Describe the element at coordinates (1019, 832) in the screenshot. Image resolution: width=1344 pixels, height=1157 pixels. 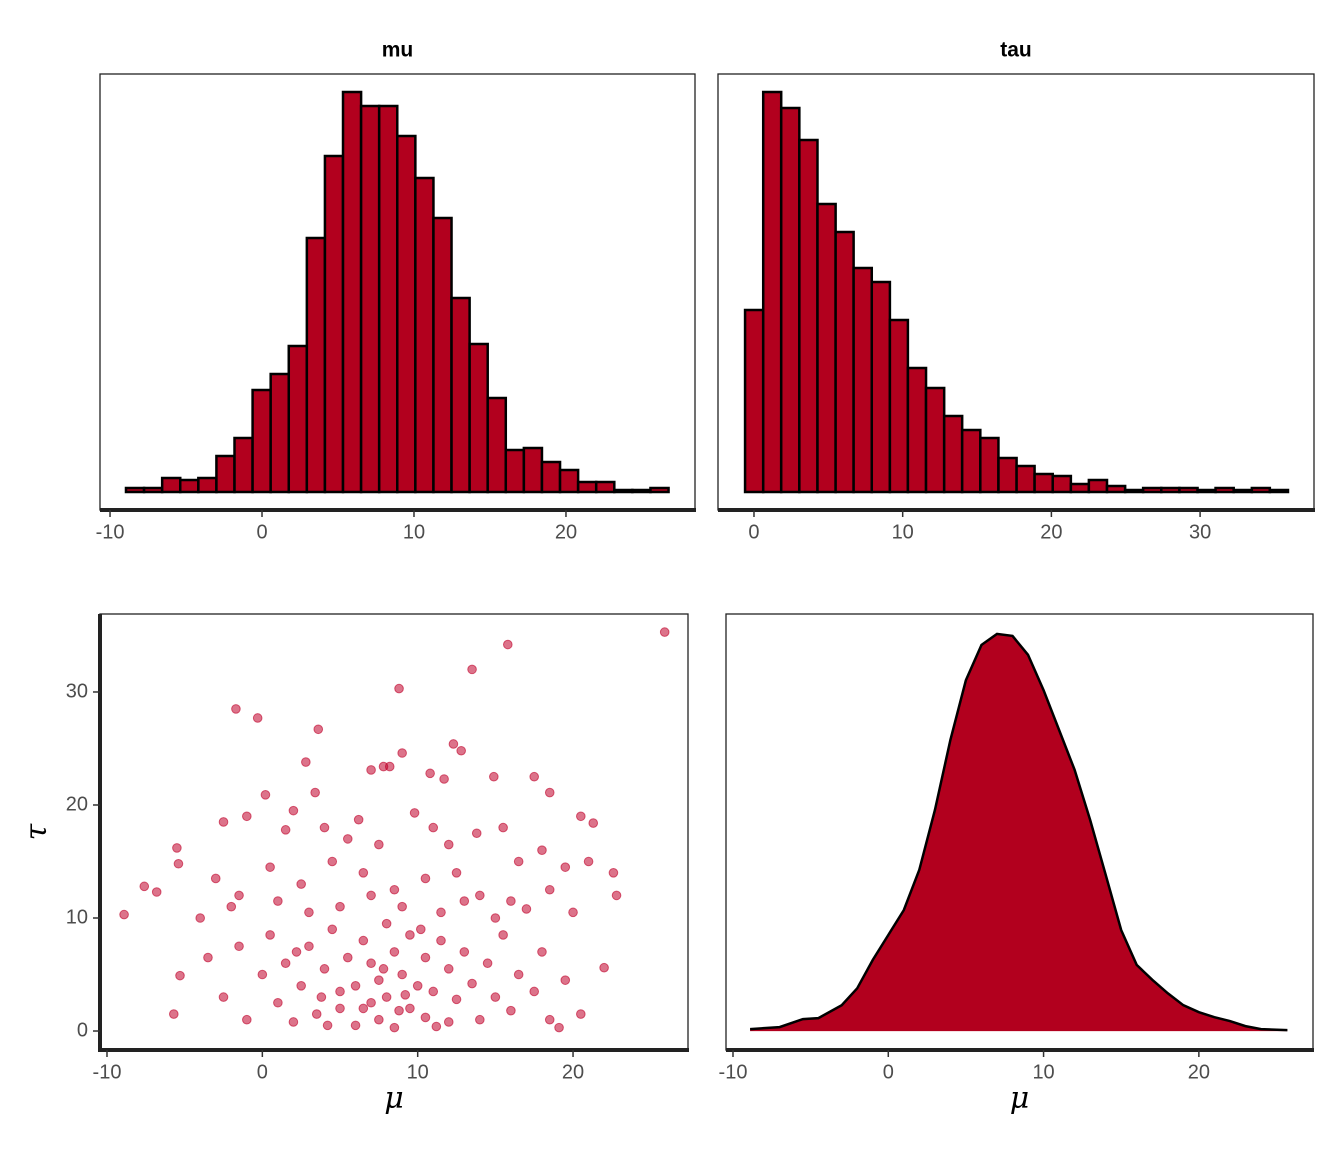
I see `area-fill` at that location.